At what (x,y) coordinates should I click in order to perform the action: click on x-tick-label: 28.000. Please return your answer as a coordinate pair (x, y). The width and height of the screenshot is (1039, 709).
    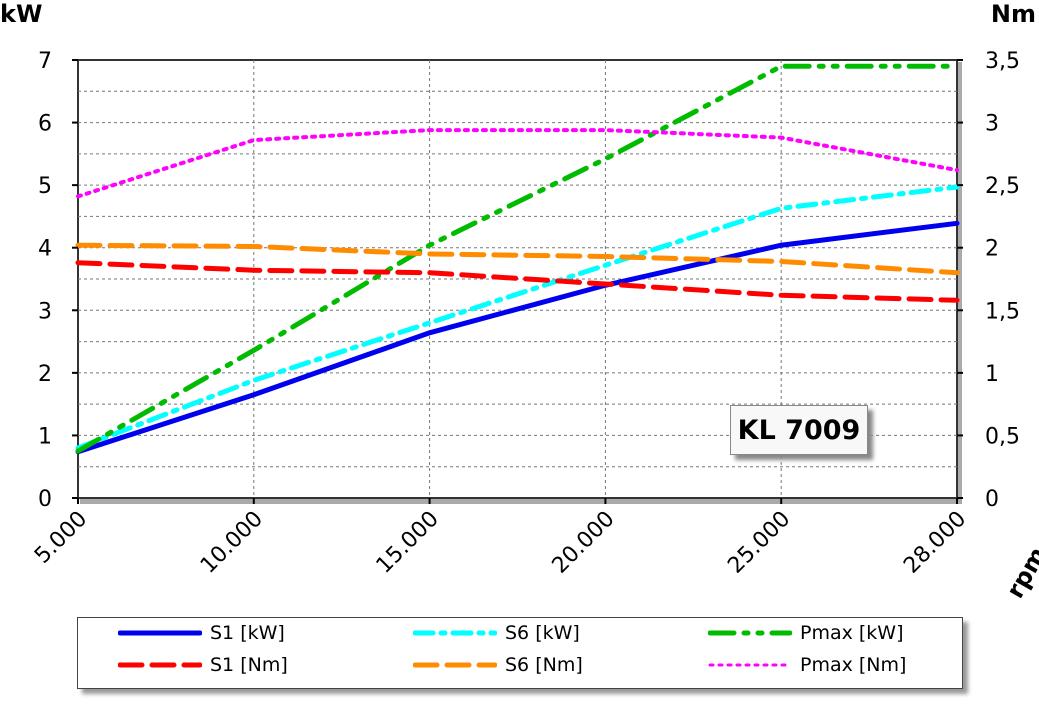
    Looking at the image, I should click on (935, 543).